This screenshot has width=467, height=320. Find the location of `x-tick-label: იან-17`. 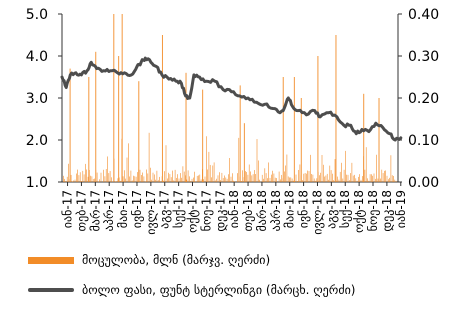

x-tick-label: იან-17 is located at coordinates (68, 209).